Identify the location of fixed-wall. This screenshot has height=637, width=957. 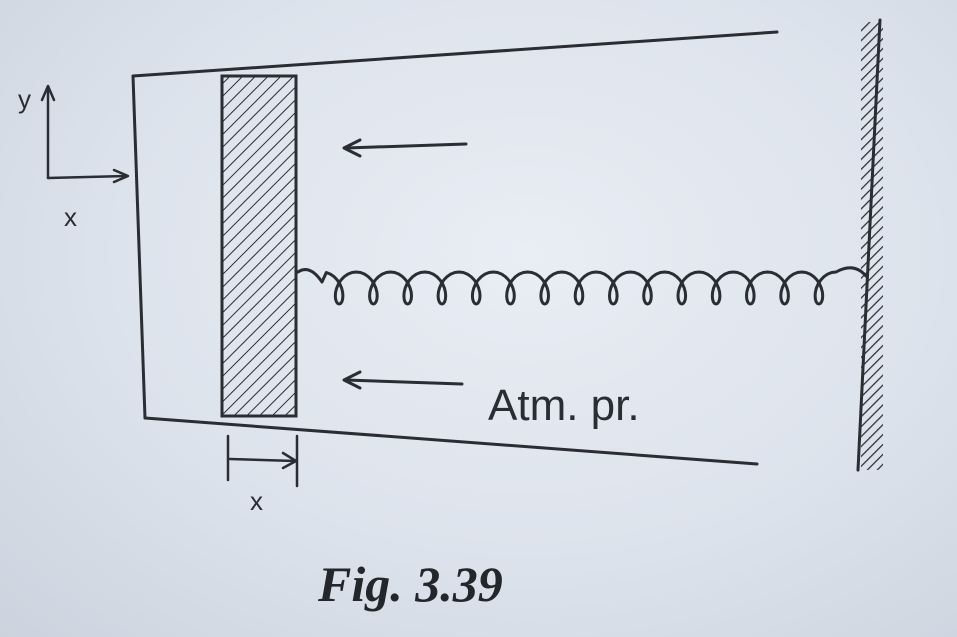
(869, 245).